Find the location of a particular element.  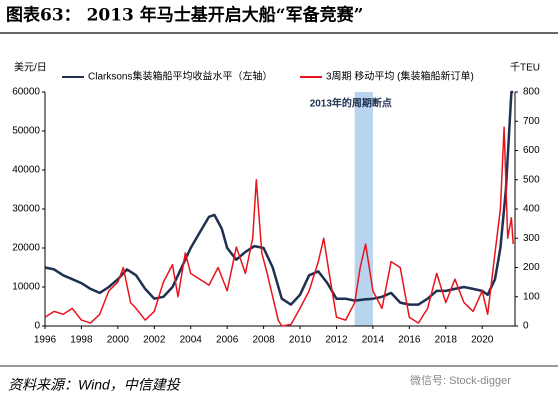

y-tick-label: 10000 is located at coordinates (26, 287).